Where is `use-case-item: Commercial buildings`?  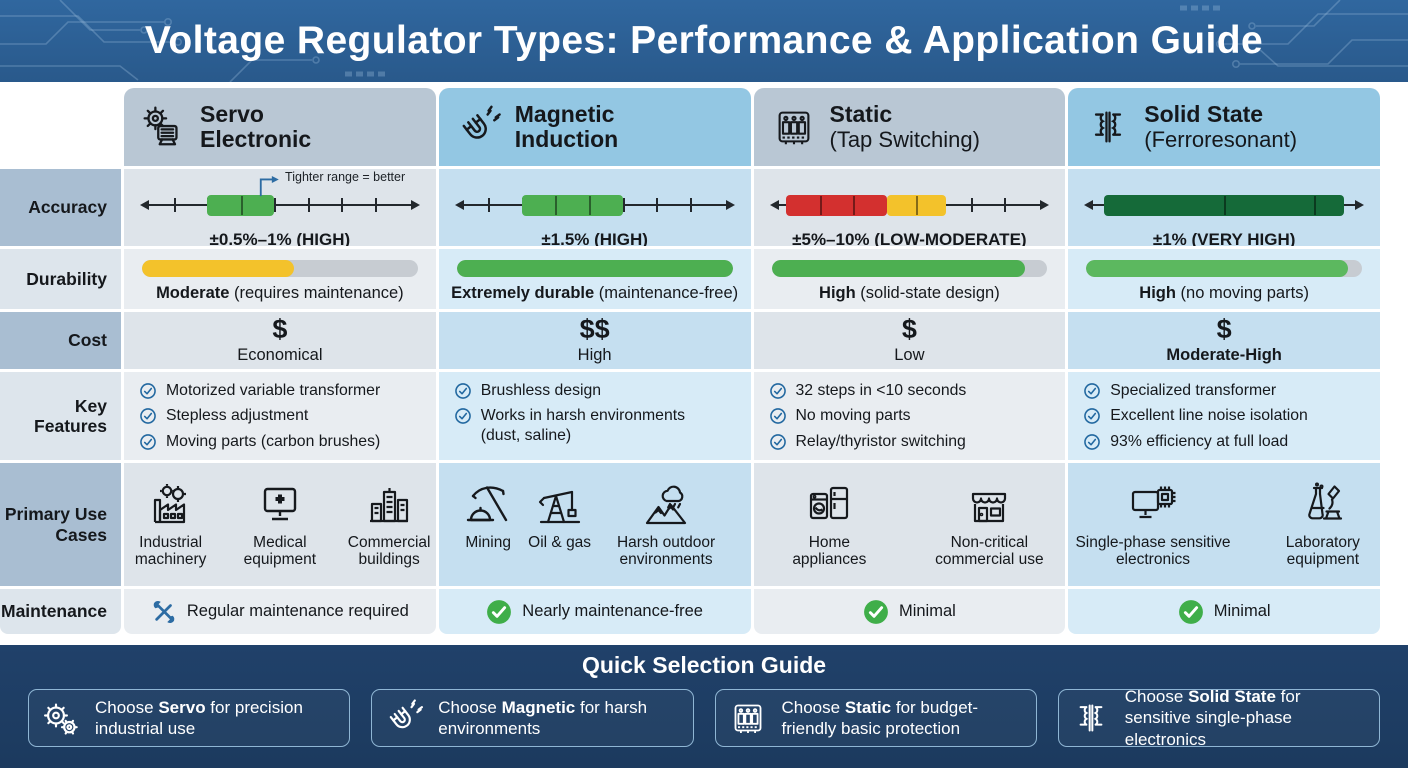
use-case-item: Commercial buildings is located at coordinates (389, 522).